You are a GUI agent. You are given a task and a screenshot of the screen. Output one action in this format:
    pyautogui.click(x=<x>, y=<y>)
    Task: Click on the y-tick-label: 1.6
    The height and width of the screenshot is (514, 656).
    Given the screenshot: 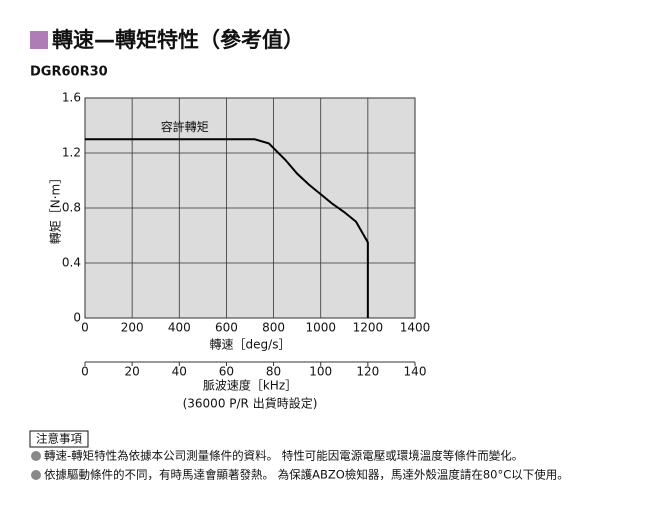 What is the action you would take?
    pyautogui.click(x=71, y=98)
    